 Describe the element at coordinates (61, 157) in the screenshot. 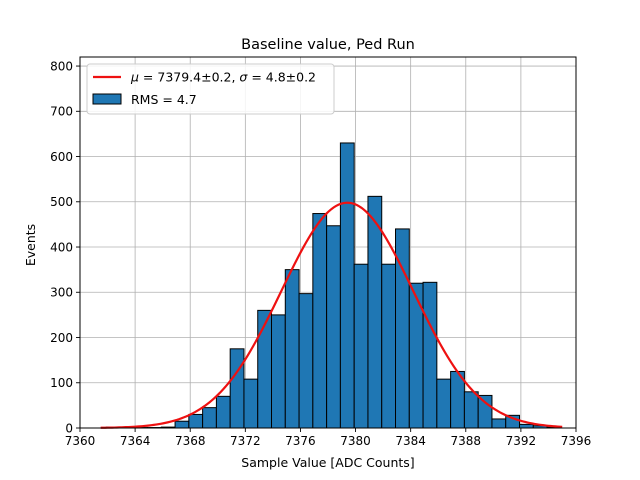

I see `y-tick-label: 600` at that location.